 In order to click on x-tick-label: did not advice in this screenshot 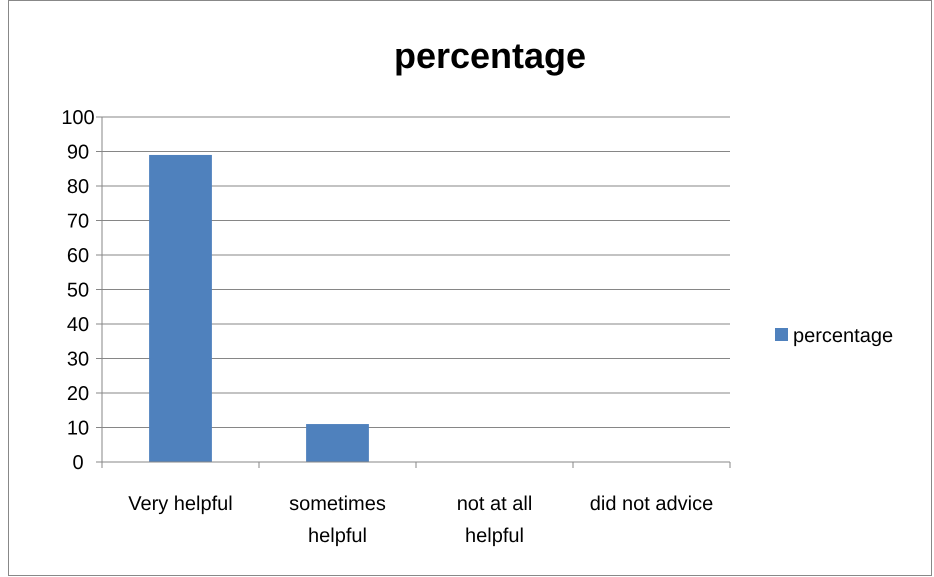, I will do `click(652, 504)`.